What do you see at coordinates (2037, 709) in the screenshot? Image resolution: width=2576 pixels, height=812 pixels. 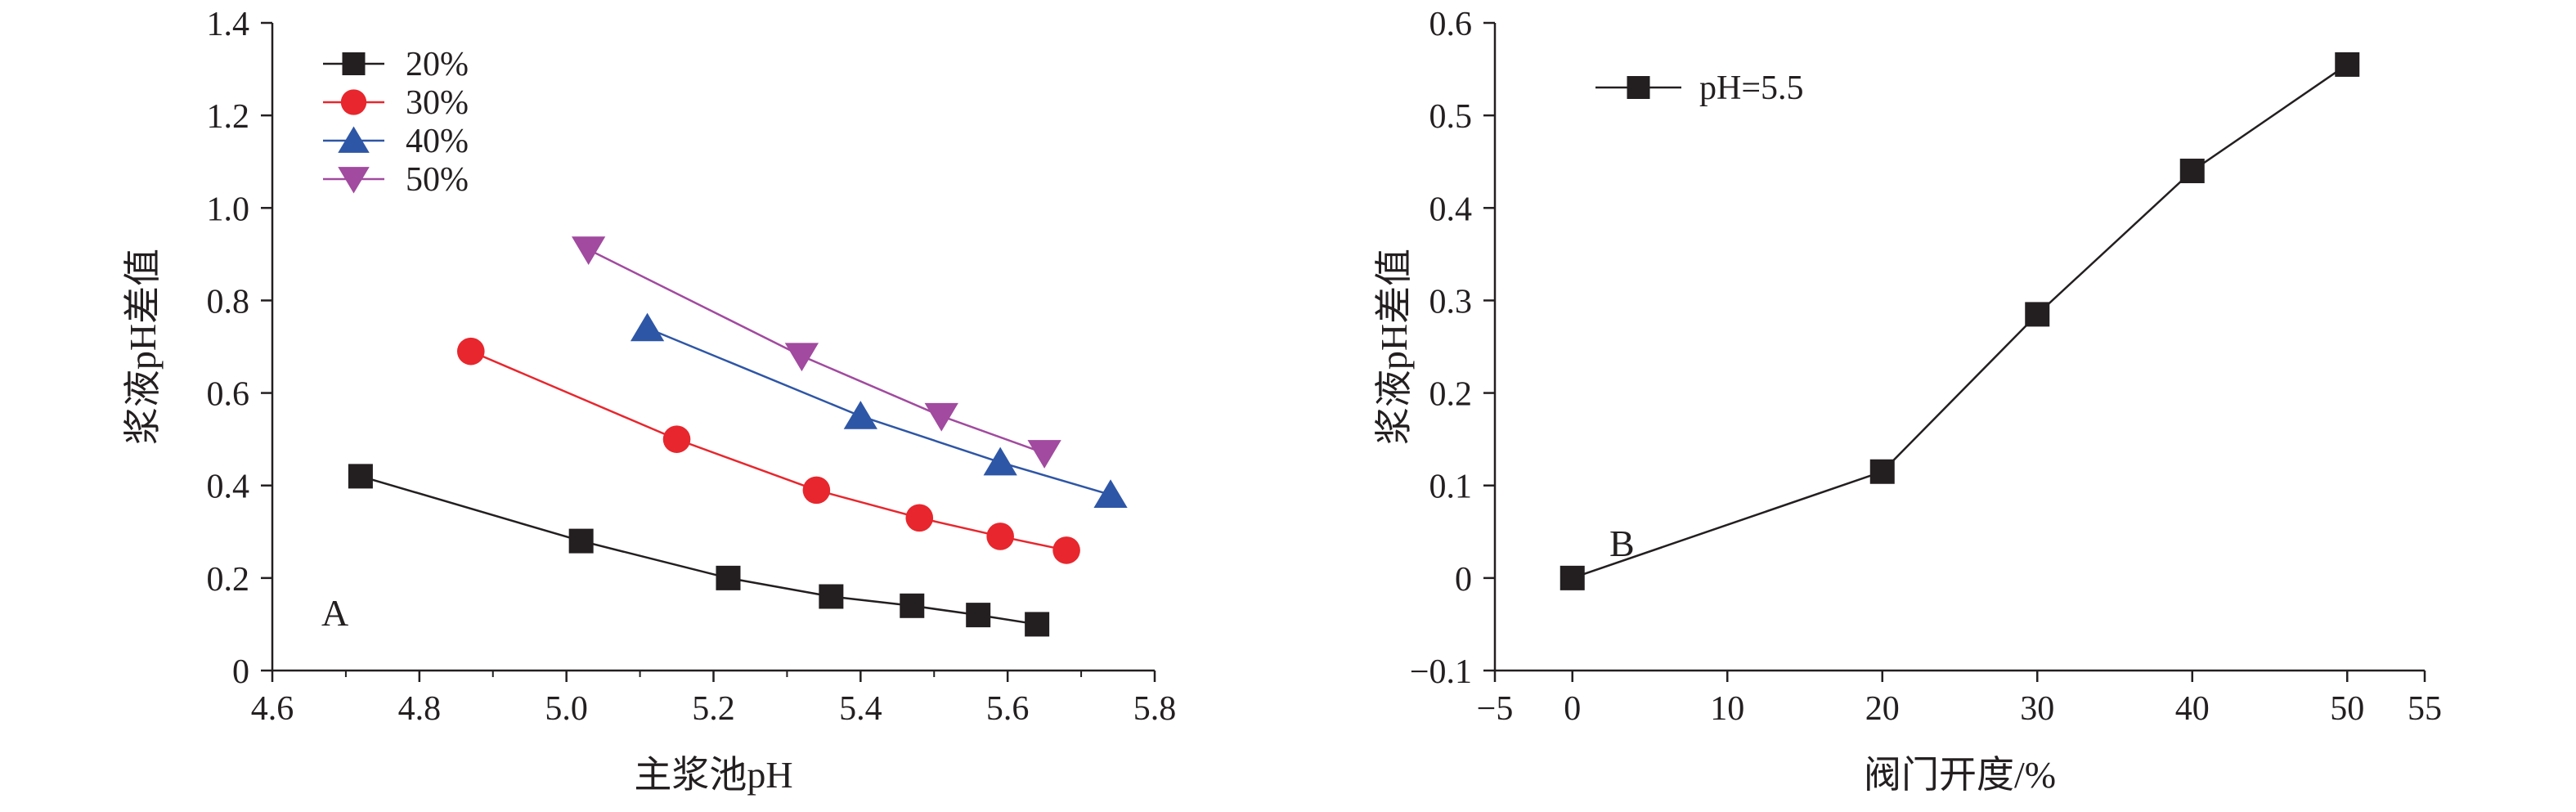 I see `x-tick-label: 30` at bounding box center [2037, 709].